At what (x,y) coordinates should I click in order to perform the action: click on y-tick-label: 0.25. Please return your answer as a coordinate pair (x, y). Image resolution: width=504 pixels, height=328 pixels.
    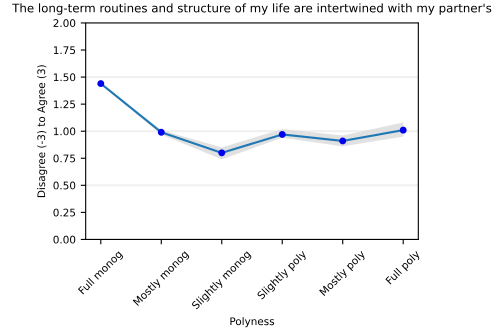
    Looking at the image, I should click on (64, 212).